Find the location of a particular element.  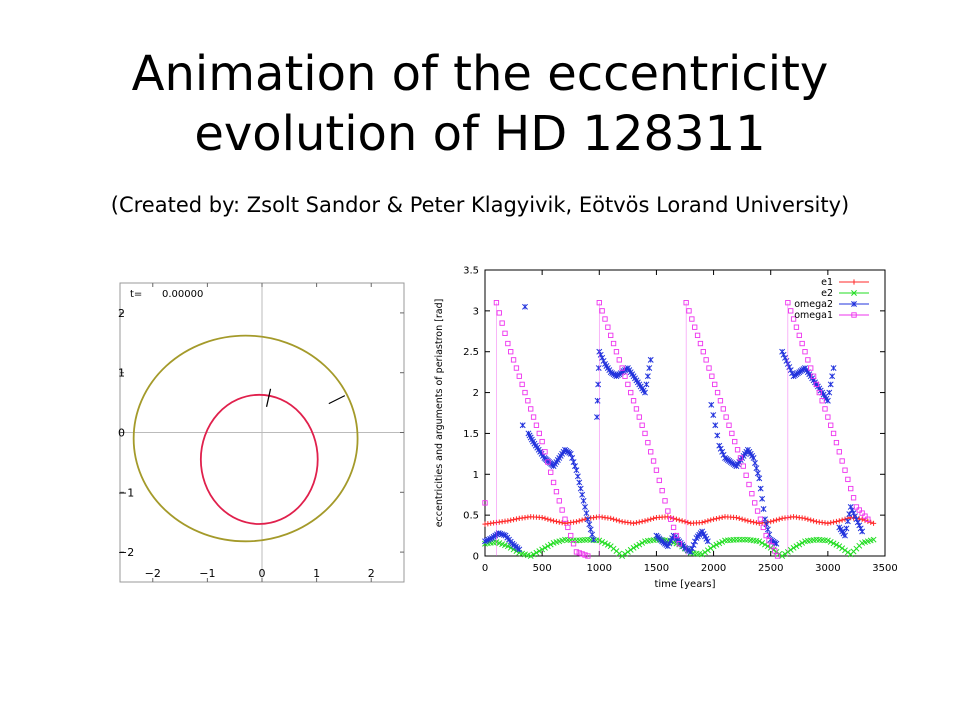

x-tick-label: 1000 is located at coordinates (599, 568).